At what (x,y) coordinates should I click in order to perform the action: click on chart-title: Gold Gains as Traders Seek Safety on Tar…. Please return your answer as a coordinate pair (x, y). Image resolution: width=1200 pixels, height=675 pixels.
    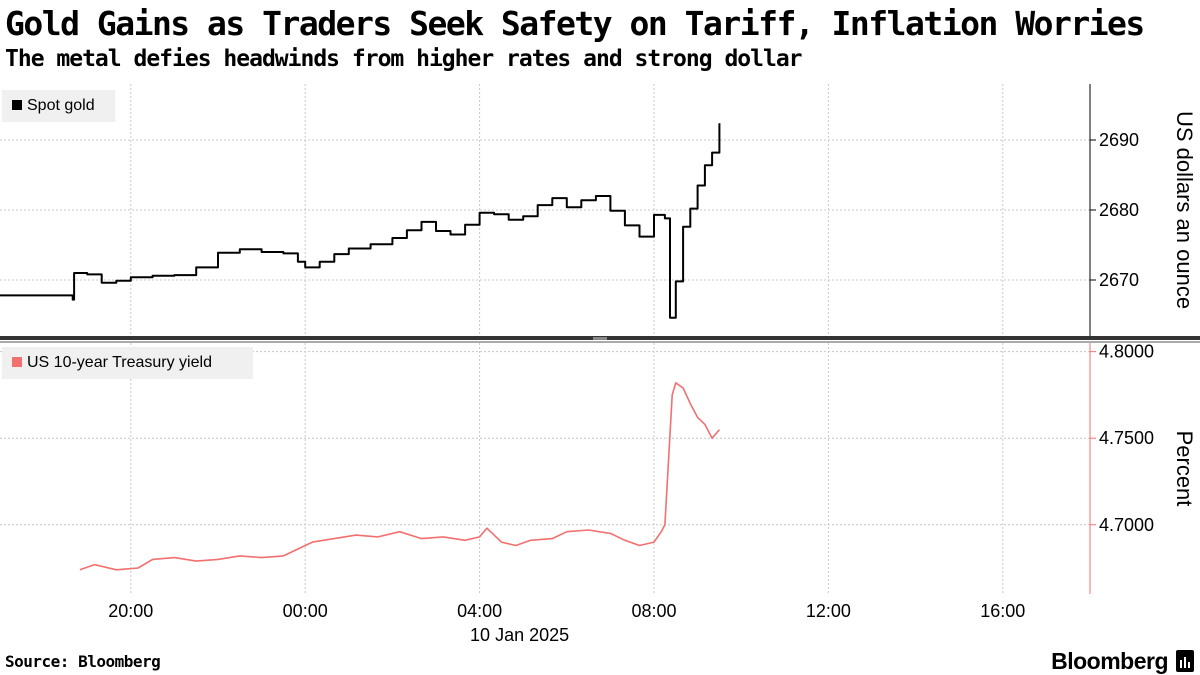
    Looking at the image, I should click on (575, 23).